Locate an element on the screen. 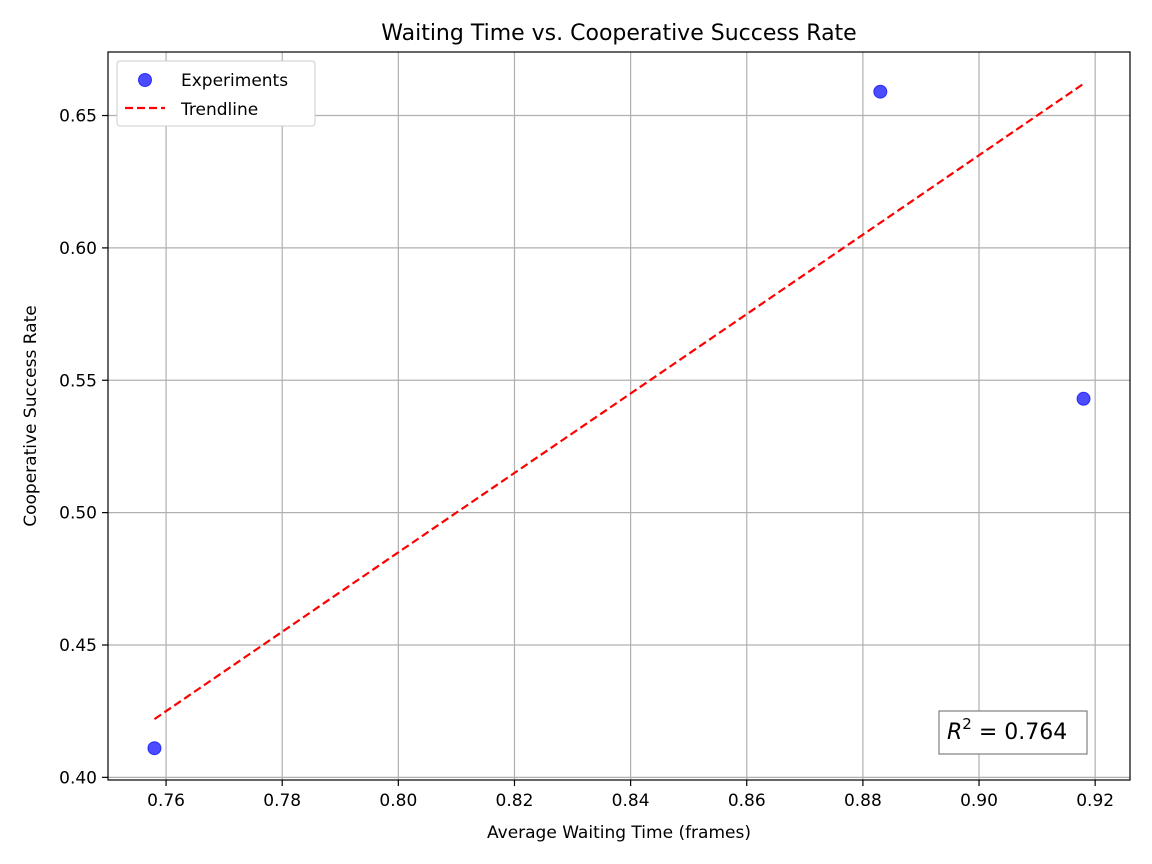 The height and width of the screenshot is (864, 1152). x-tick-label: 0.86 is located at coordinates (747, 801).